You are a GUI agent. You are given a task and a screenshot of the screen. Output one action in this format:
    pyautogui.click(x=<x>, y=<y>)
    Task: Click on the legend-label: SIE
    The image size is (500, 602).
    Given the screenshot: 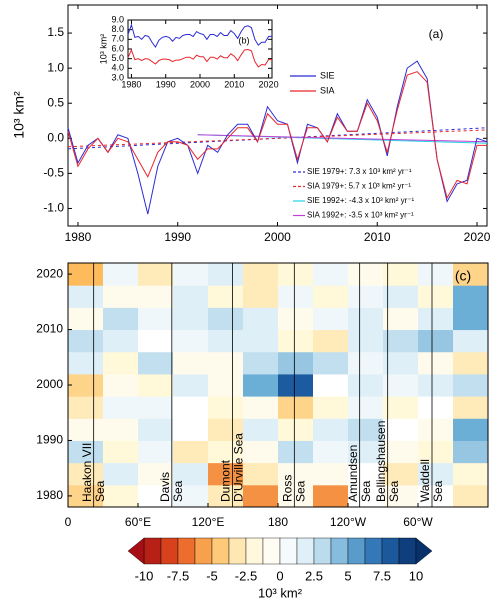 What is the action you would take?
    pyautogui.click(x=327, y=75)
    